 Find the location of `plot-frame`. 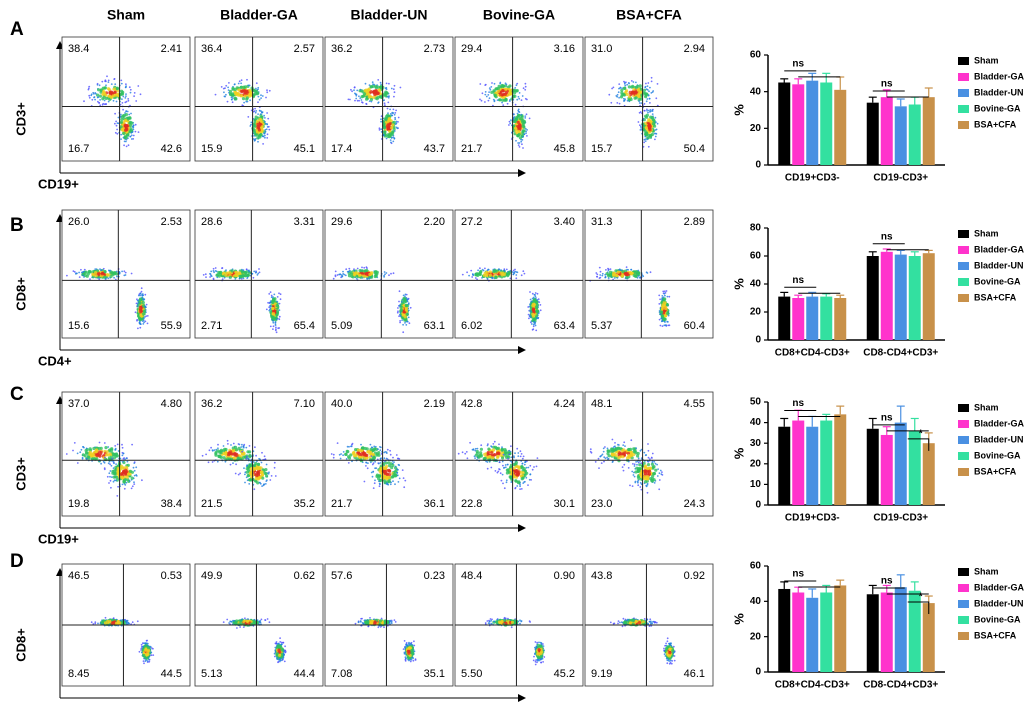

plot-frame is located at coordinates (389, 99).